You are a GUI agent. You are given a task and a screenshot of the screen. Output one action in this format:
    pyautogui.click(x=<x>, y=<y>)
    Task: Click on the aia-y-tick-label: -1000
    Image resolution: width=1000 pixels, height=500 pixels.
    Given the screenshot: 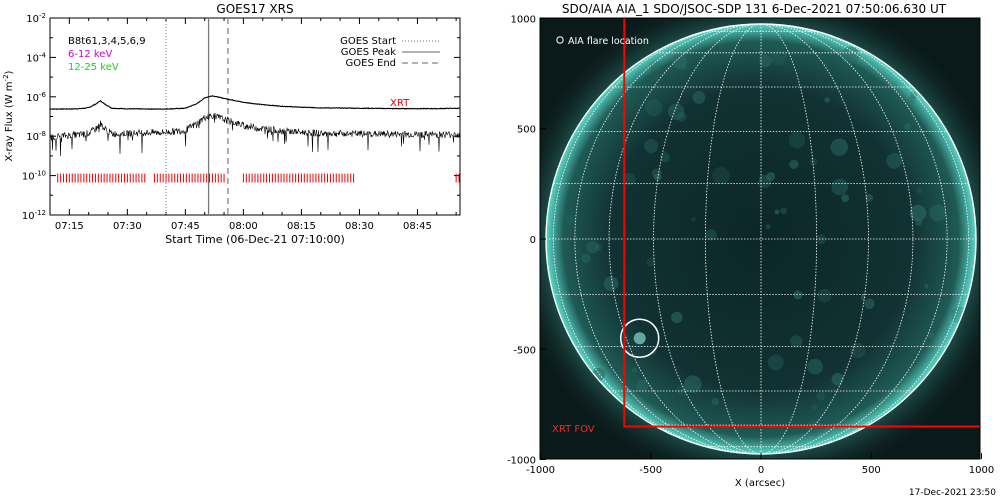 What is the action you would take?
    pyautogui.click(x=521, y=461)
    